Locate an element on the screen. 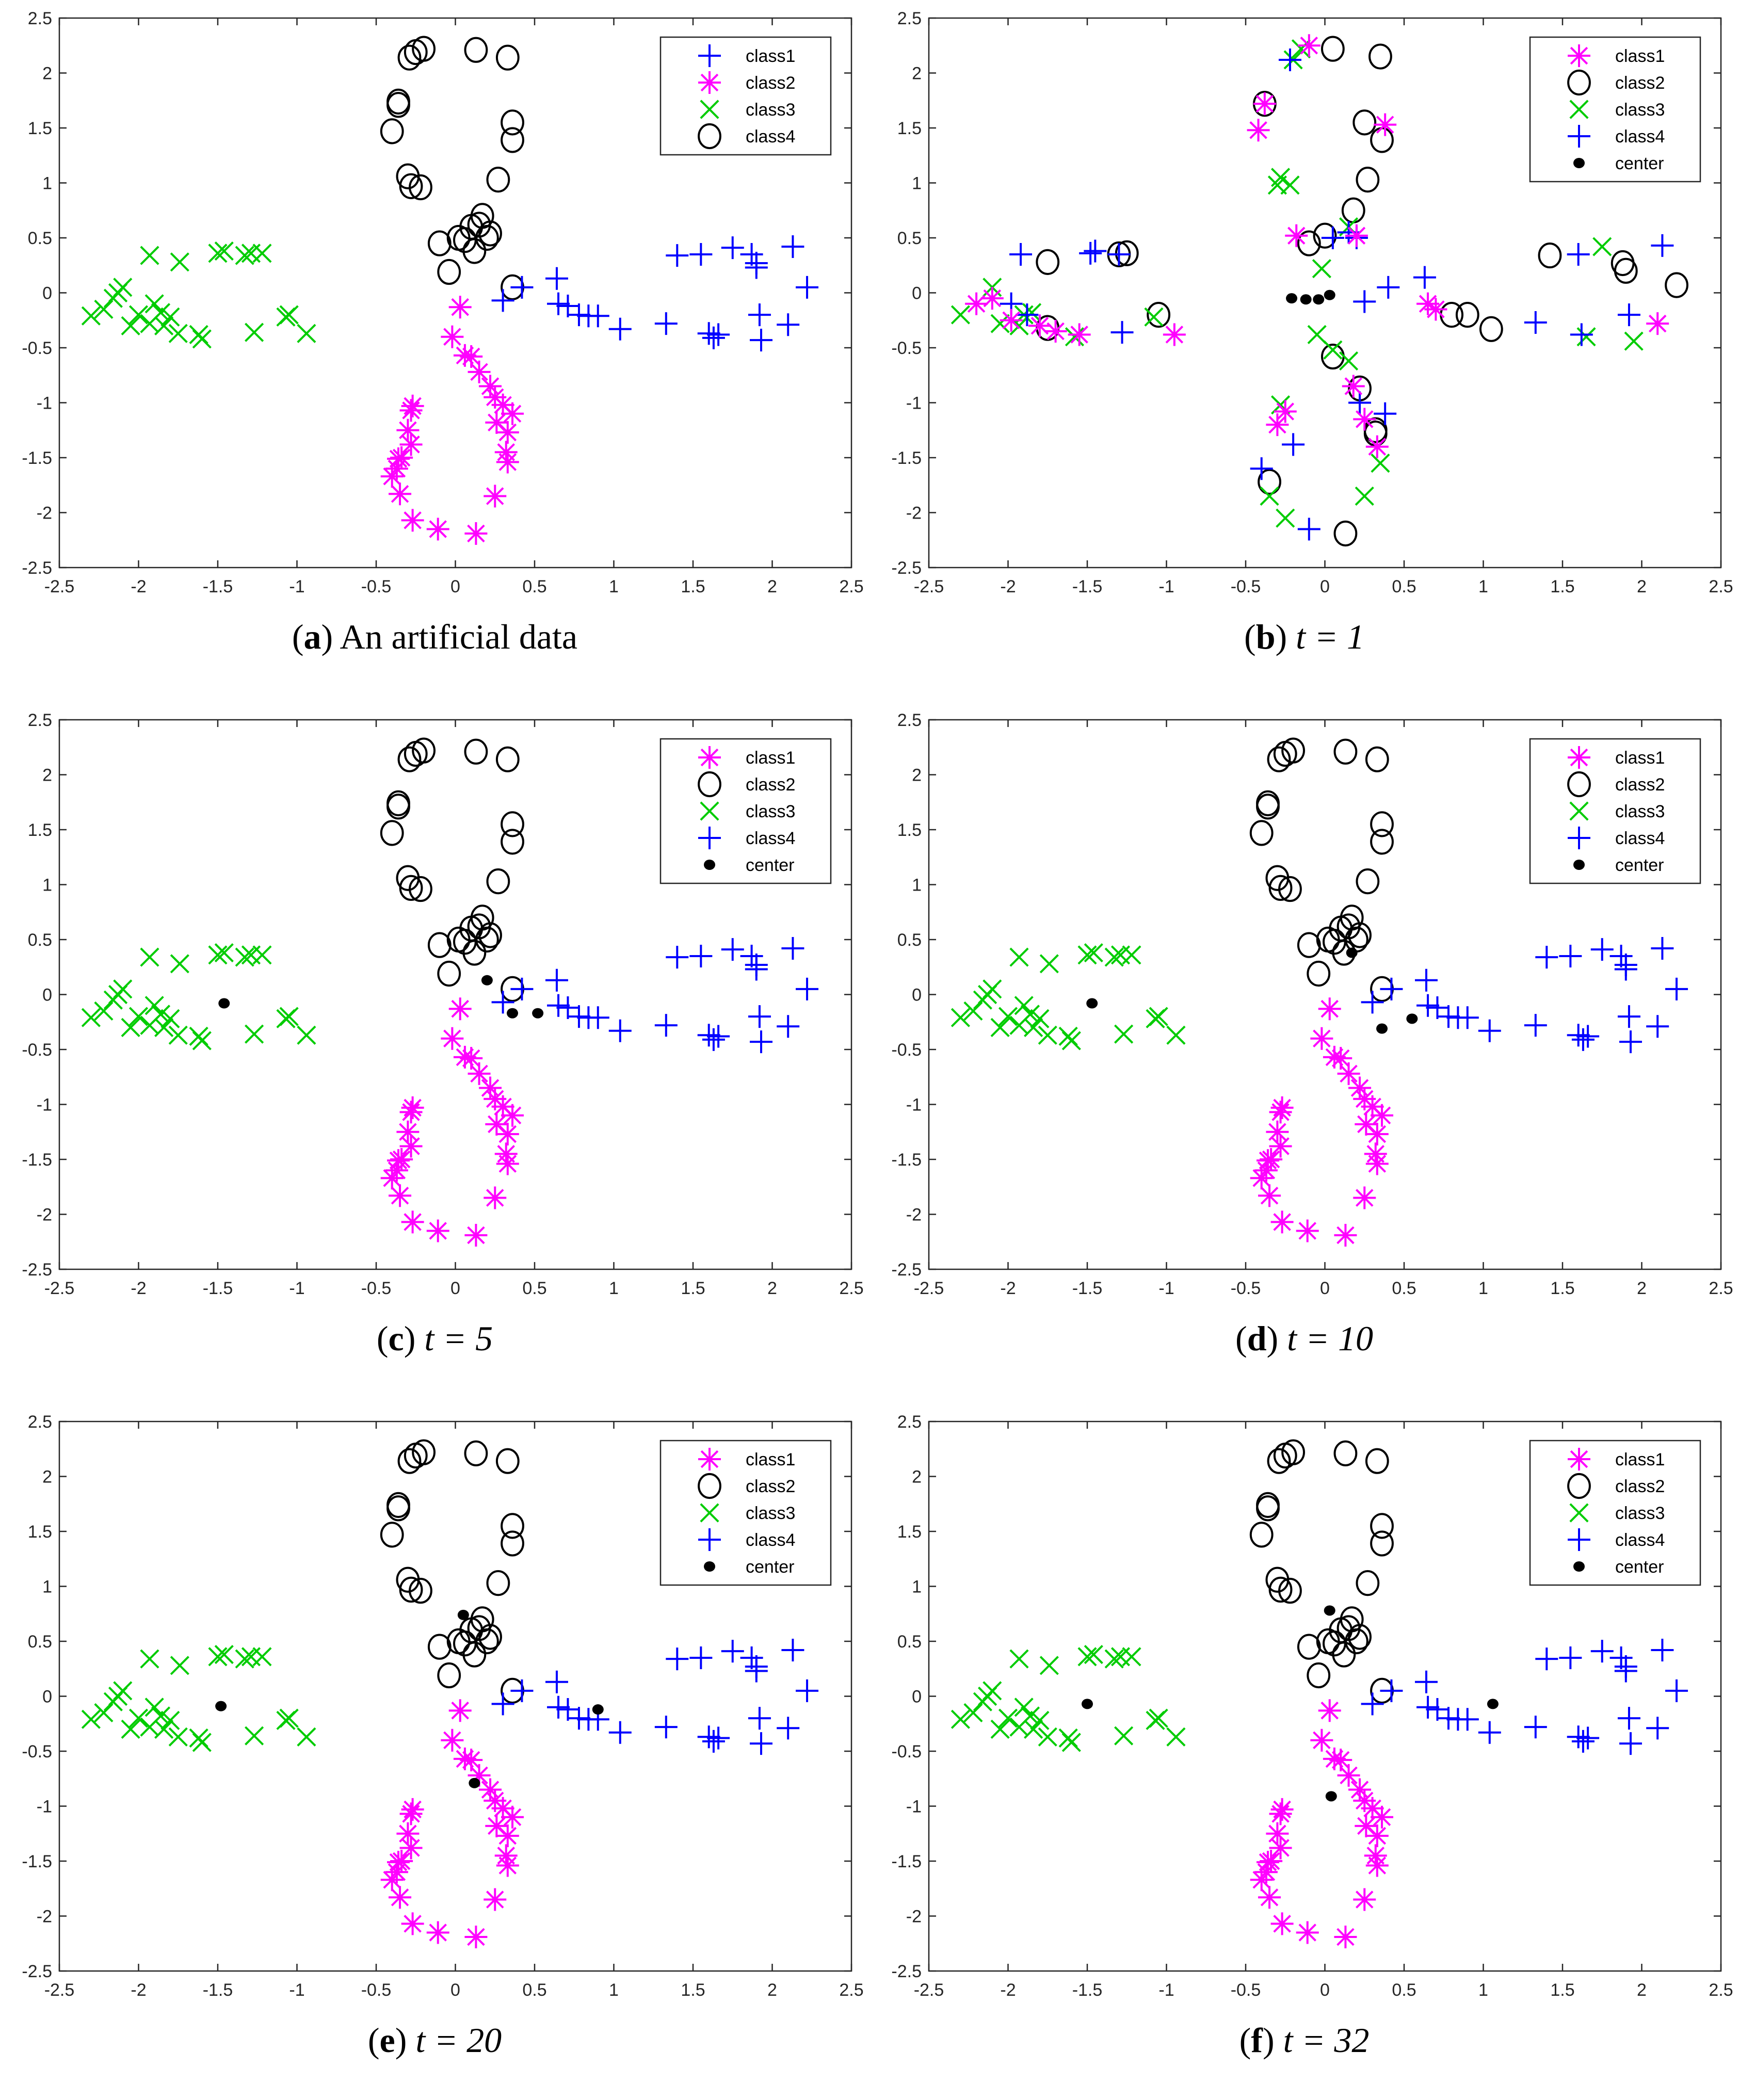 The height and width of the screenshot is (2100, 1739). y-tick-label: -2.5 is located at coordinates (37, 1972).